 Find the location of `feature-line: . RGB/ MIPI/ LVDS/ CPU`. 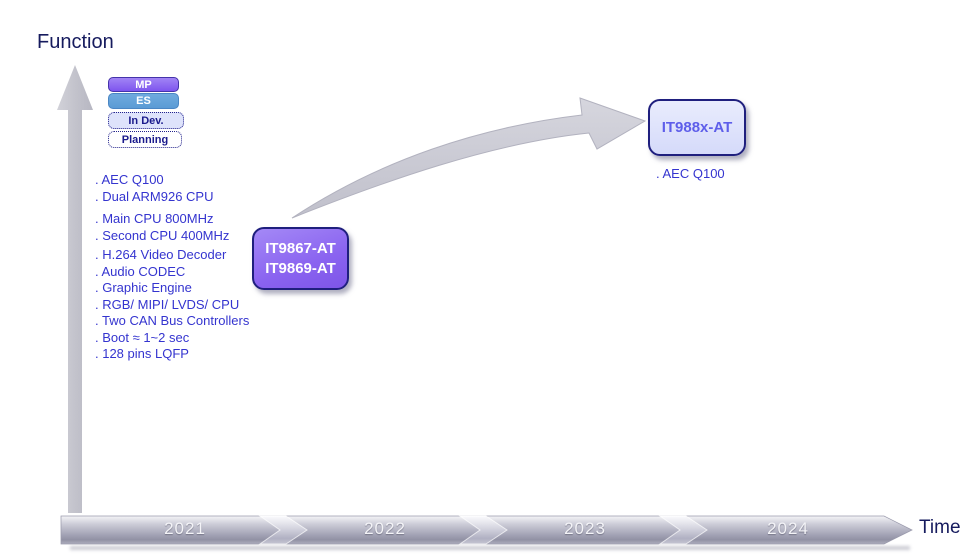

feature-line: . RGB/ MIPI/ LVDS/ CPU is located at coordinates (167, 304).